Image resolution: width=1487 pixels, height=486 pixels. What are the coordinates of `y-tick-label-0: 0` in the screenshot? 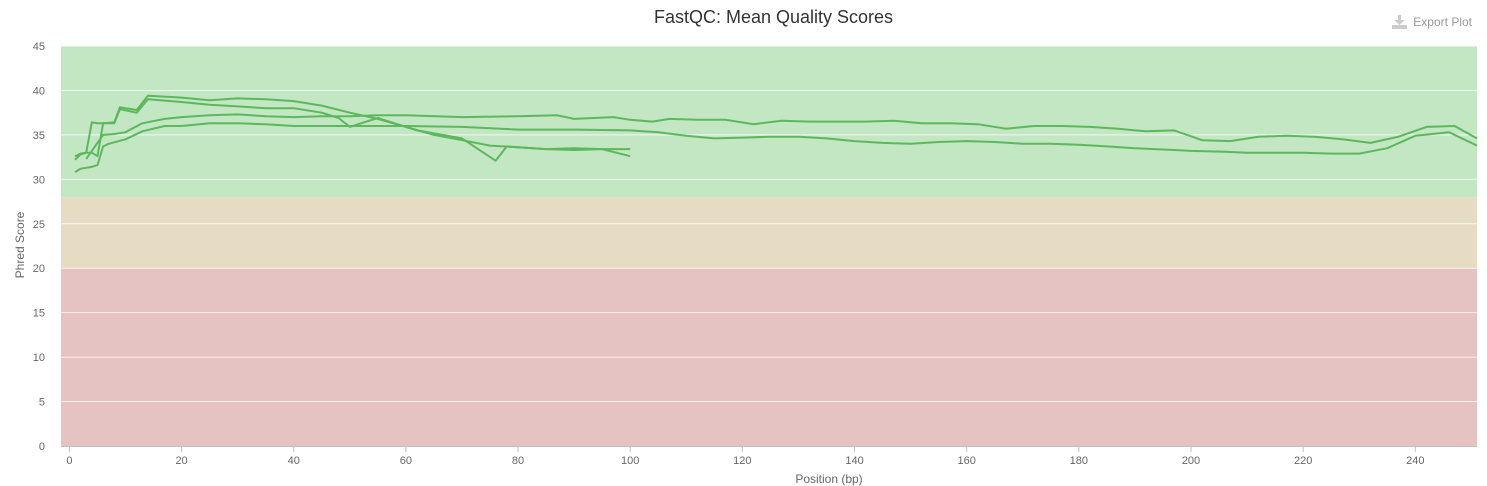 It's located at (42, 447).